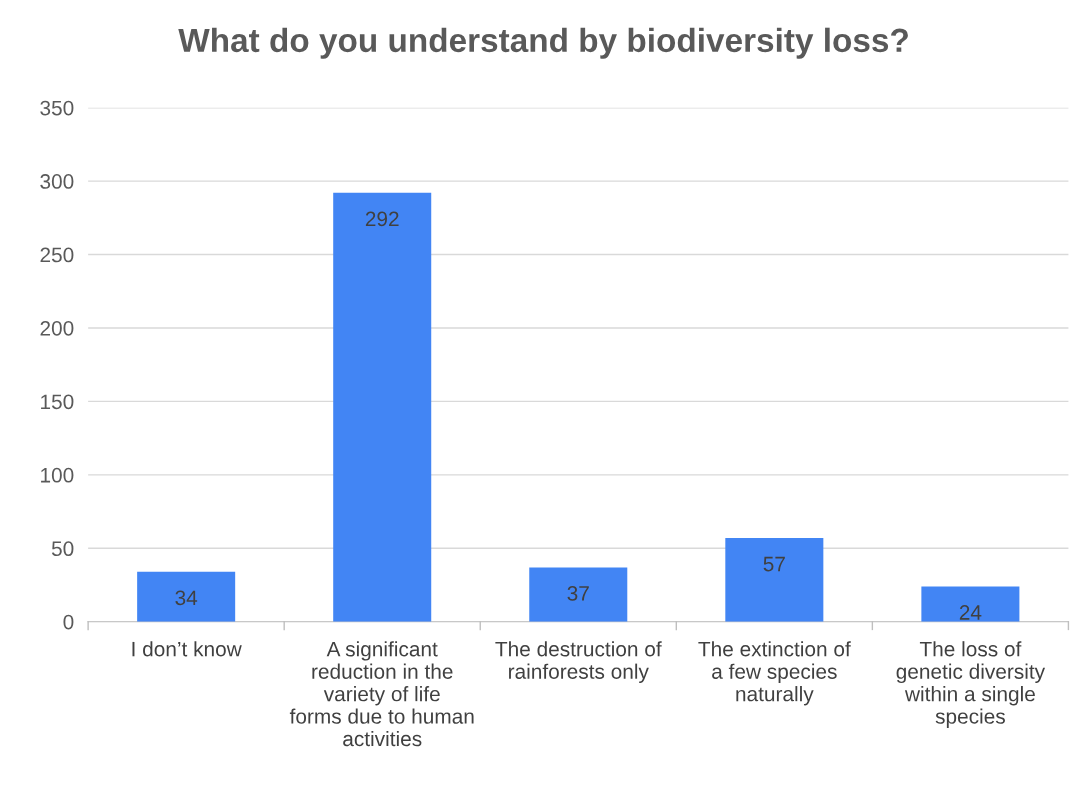  I want to click on y-tick-label: 100, so click(57, 475).